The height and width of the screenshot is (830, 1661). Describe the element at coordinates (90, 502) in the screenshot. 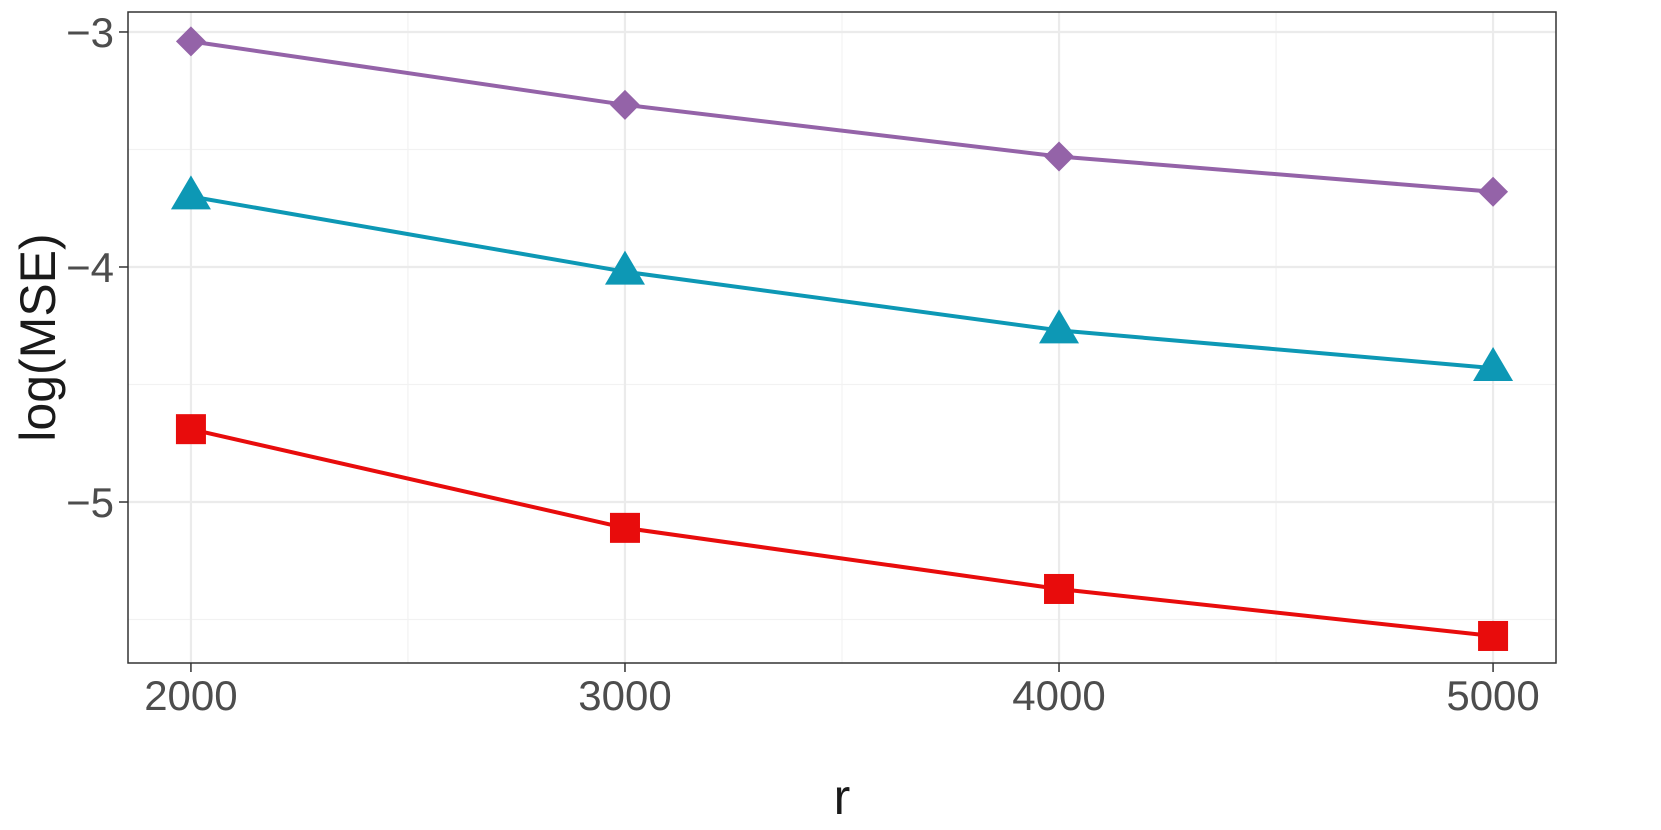

I see `y-tick-label: −5` at that location.